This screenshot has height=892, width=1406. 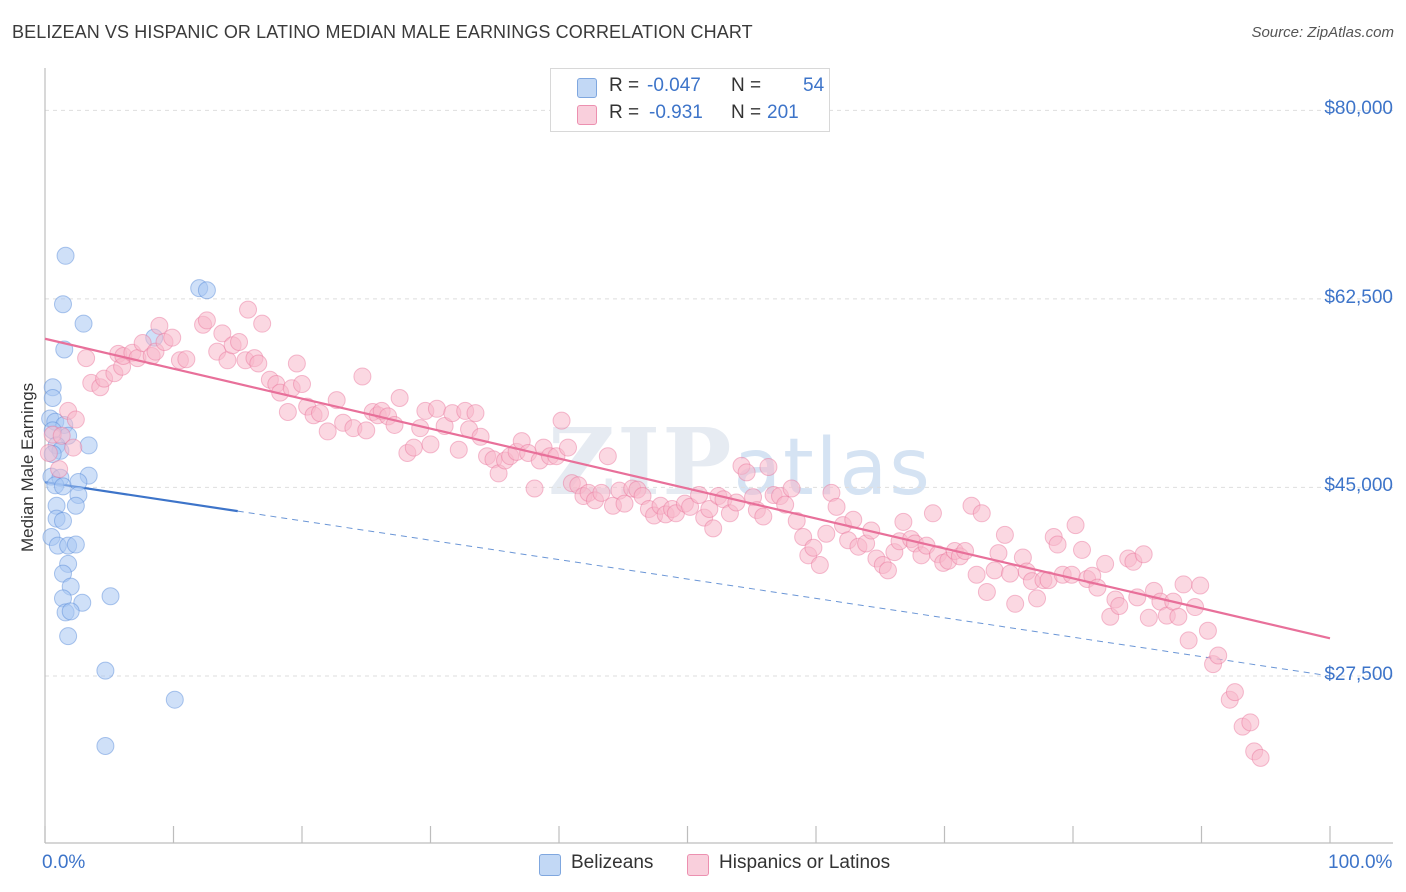 I want to click on correlation-legend: R = -0.047 N = 54 R = -0.931 N = 201, so click(x=690, y=100).